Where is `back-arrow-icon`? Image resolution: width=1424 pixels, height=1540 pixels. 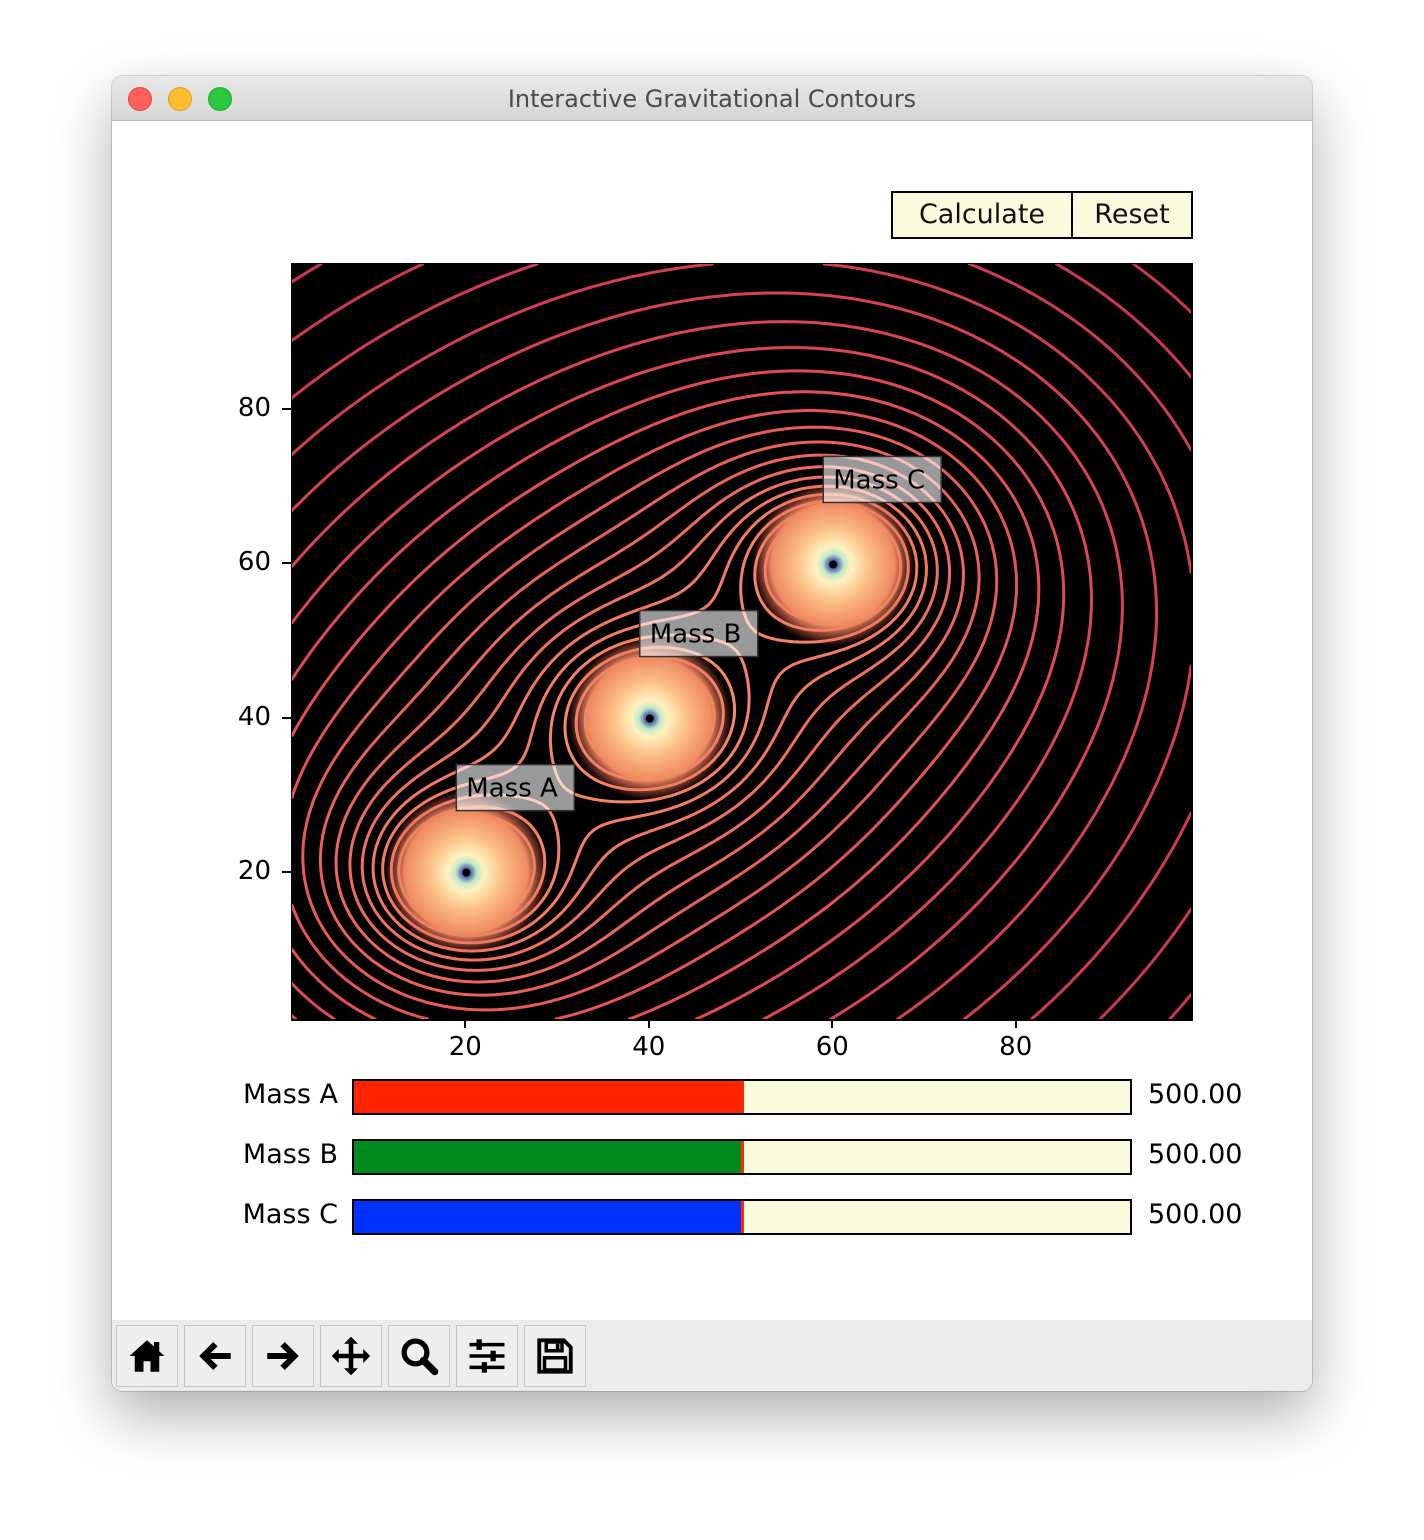 back-arrow-icon is located at coordinates (215, 1356).